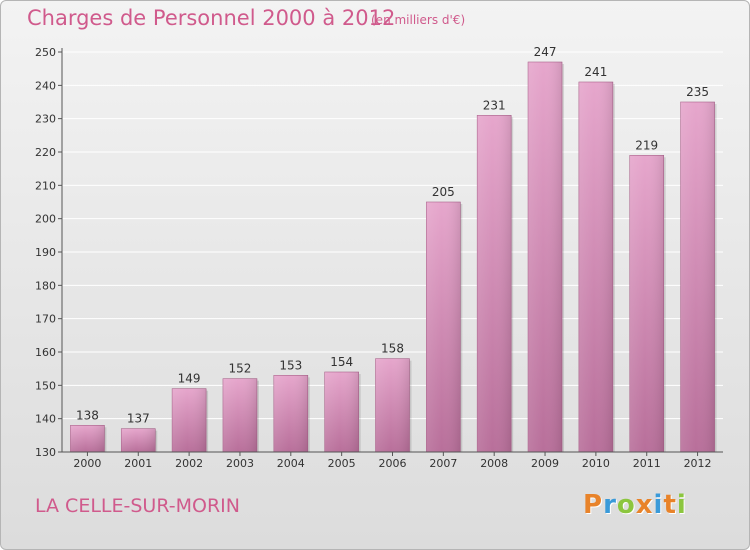 The height and width of the screenshot is (550, 750). Describe the element at coordinates (45, 185) in the screenshot. I see `y-tick-label: 210` at that location.